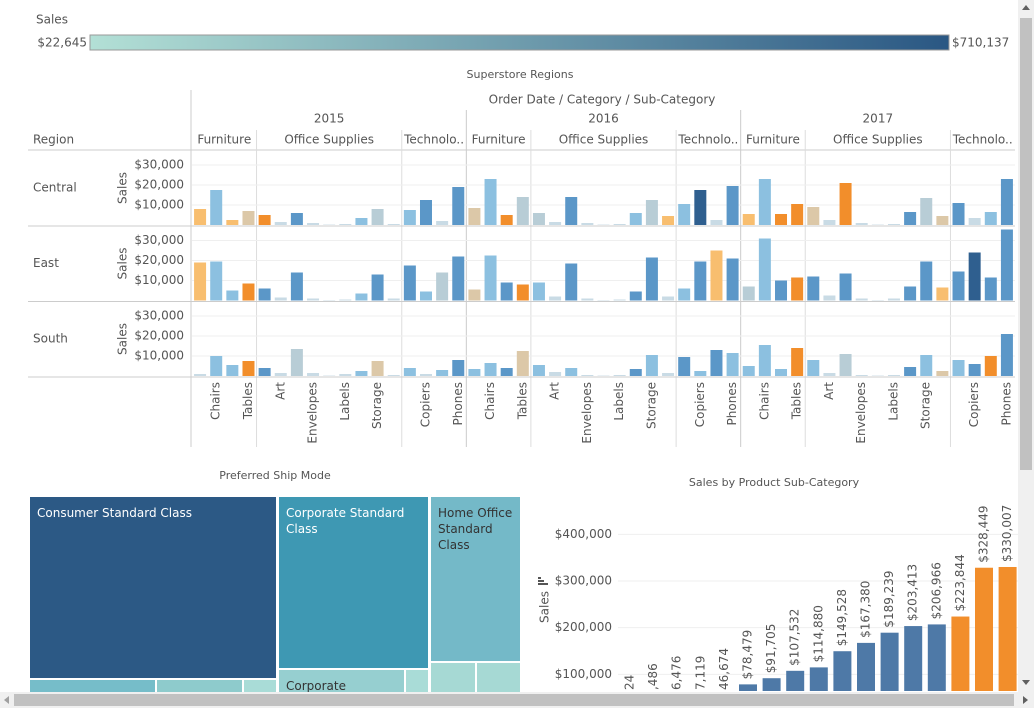 This screenshot has width=1034, height=708. Describe the element at coordinates (583, 581) in the screenshot. I see `y-tick-label: $300,000` at that location.